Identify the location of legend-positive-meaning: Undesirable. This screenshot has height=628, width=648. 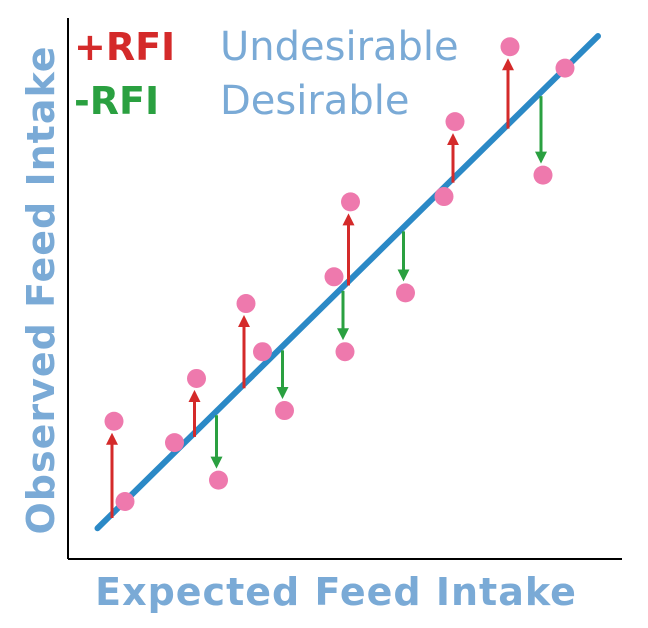
(339, 47).